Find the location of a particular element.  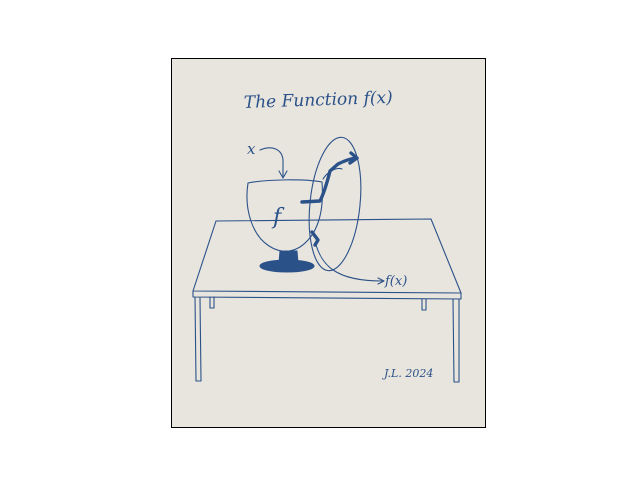

table-leg-back-right is located at coordinates (424, 304).